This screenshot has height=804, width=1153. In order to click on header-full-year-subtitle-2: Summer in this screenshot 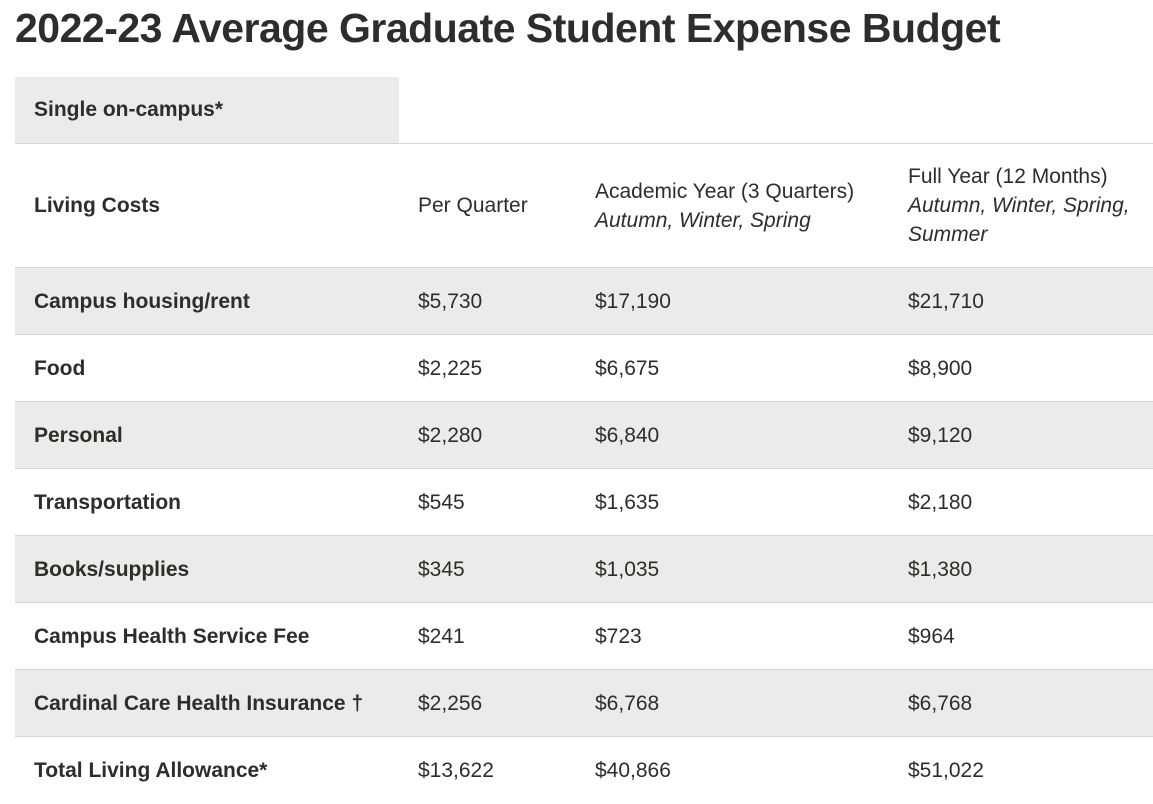, I will do `click(948, 234)`.